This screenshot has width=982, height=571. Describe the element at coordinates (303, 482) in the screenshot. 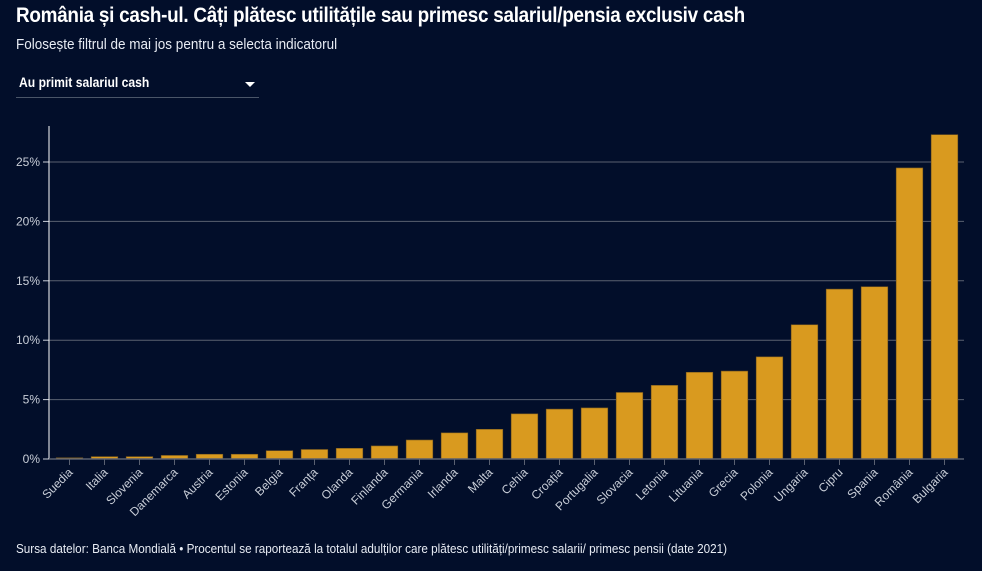

I see `x-tick-label: Franța` at that location.